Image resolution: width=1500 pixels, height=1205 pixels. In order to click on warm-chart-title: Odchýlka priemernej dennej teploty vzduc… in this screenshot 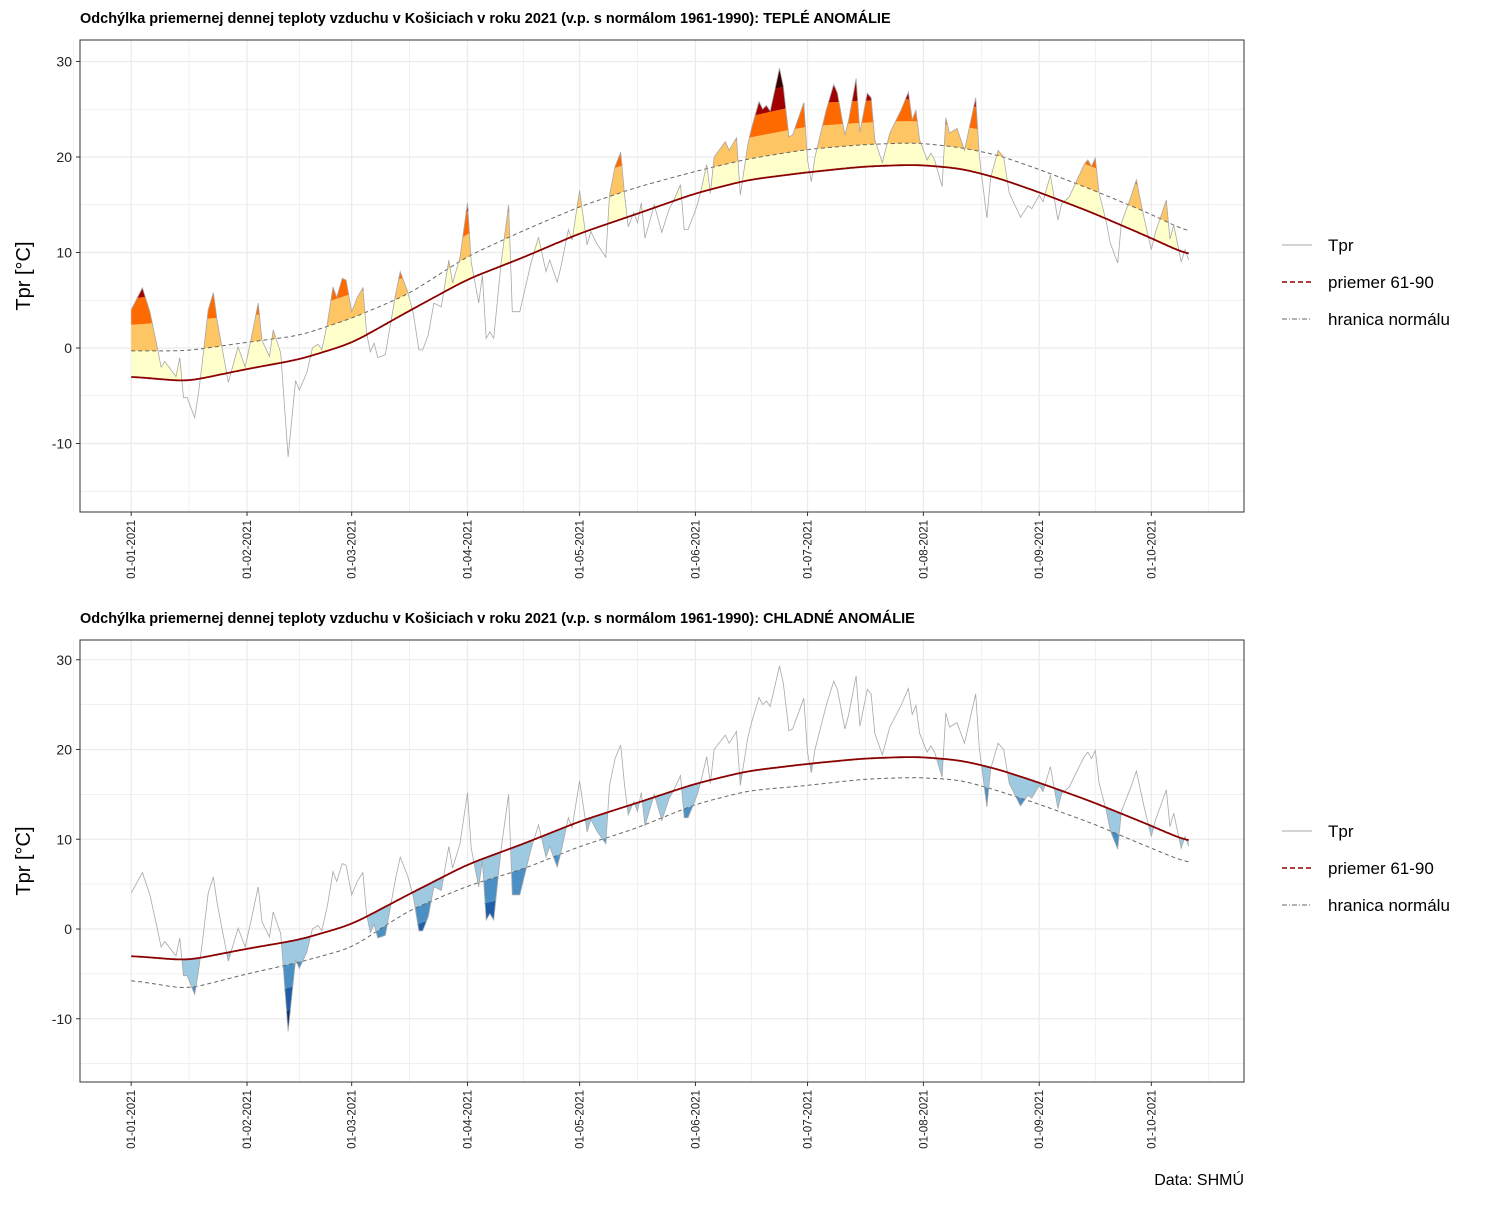, I will do `click(485, 18)`.